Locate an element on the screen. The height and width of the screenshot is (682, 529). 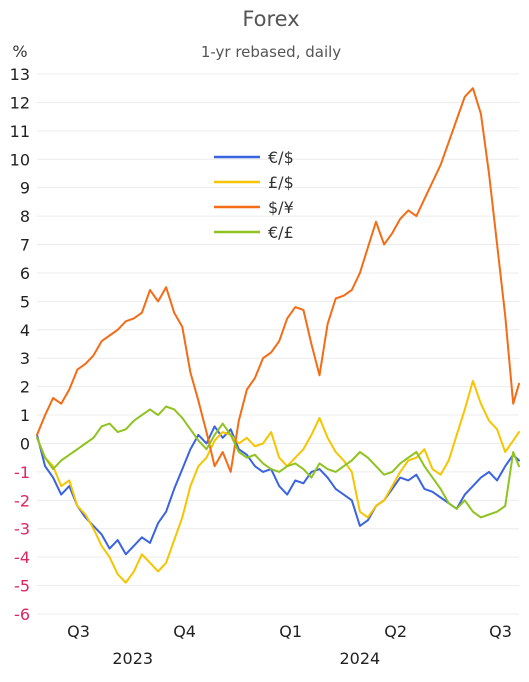
legend-label-eurgbp: €/£ is located at coordinates (281, 232).